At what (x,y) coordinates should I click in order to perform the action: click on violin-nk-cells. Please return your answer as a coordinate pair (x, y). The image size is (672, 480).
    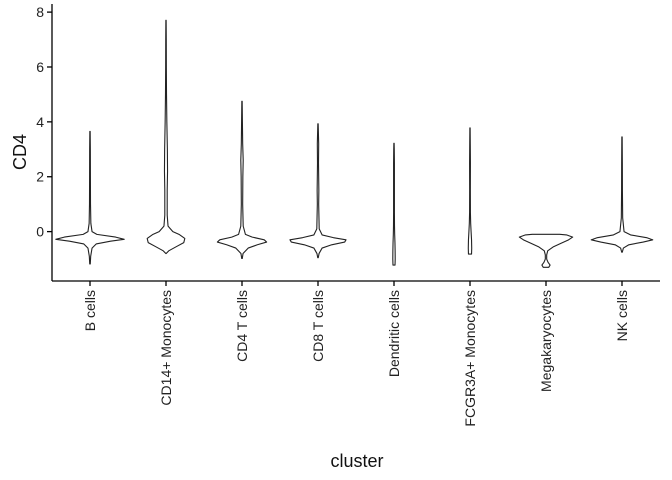
    Looking at the image, I should click on (622, 194).